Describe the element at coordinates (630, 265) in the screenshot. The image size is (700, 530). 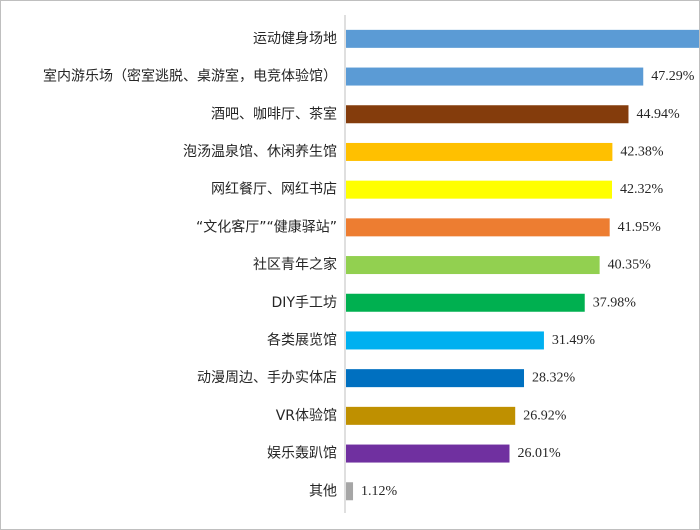
I see `value-label-6: 40.35%` at that location.